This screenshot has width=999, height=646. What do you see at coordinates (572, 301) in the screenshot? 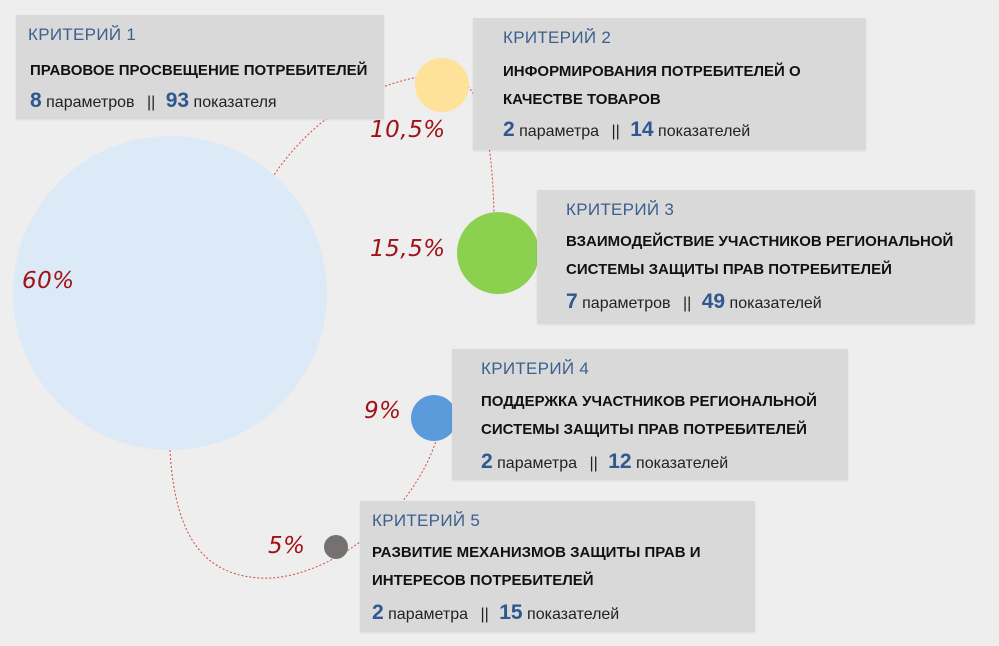
I see `params-count: 7` at bounding box center [572, 301].